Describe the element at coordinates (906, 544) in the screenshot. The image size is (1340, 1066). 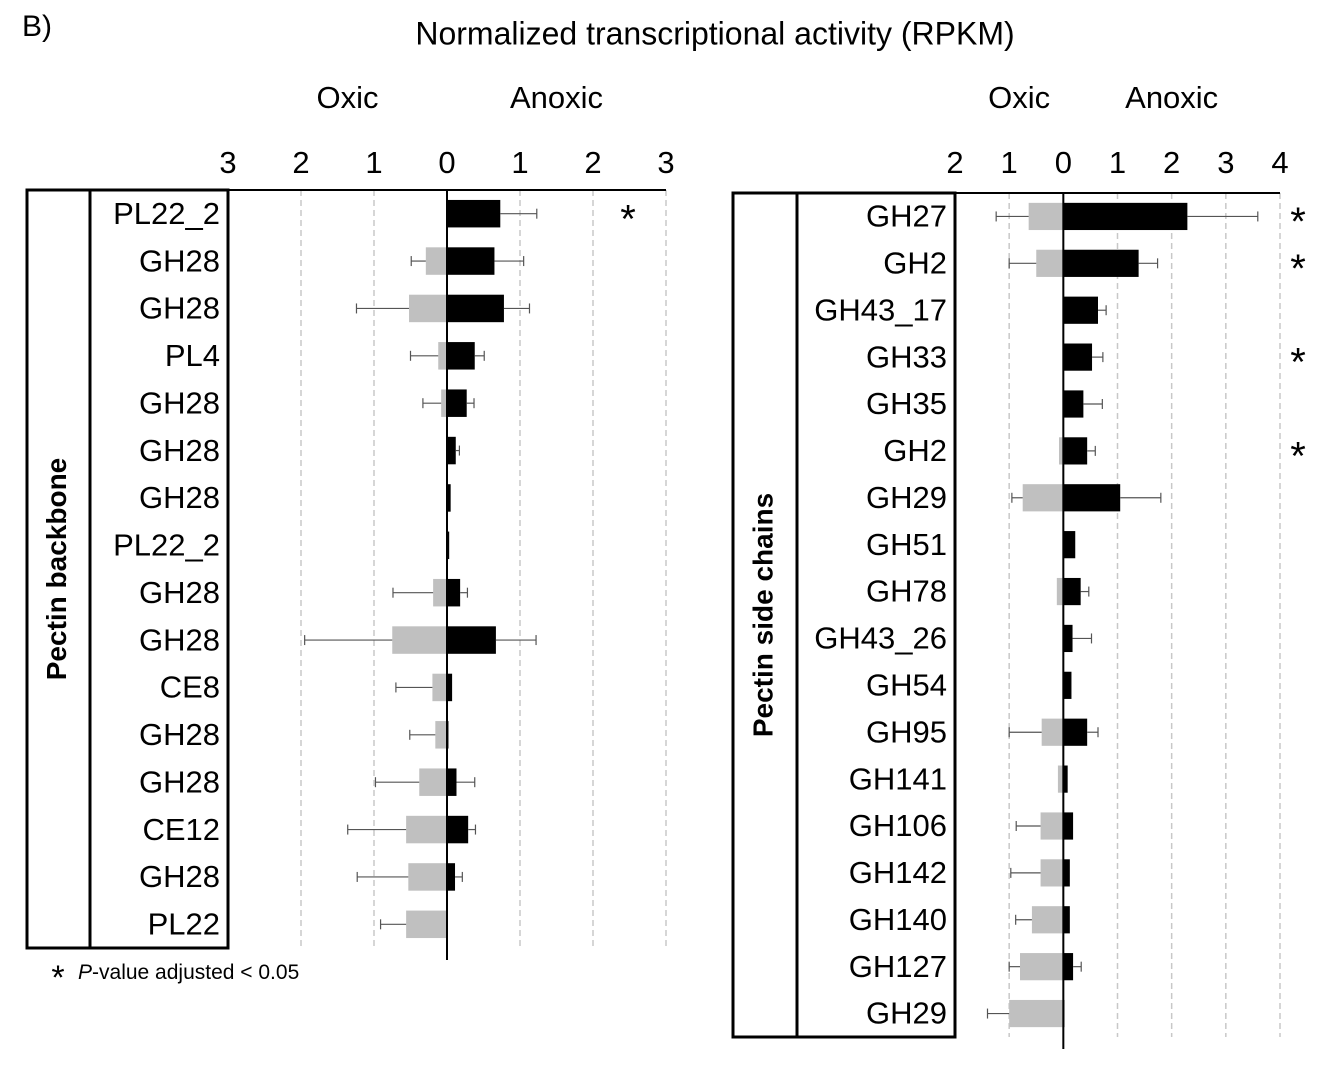
I see `category-label: GH51` at that location.